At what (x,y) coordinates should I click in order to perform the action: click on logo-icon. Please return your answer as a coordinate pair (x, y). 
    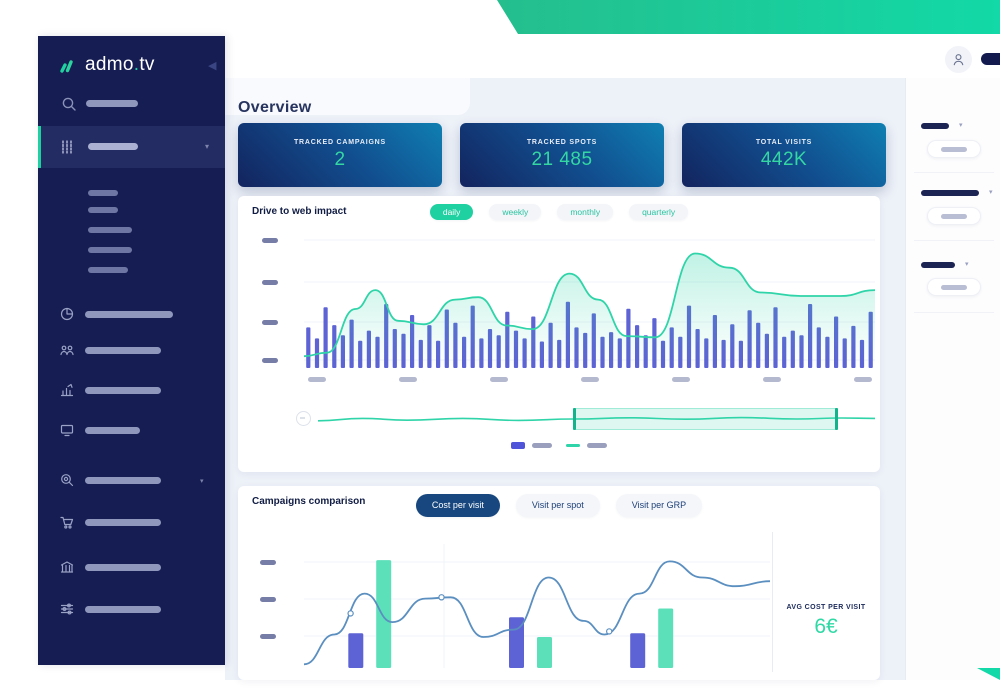
    Looking at the image, I should click on (69, 68).